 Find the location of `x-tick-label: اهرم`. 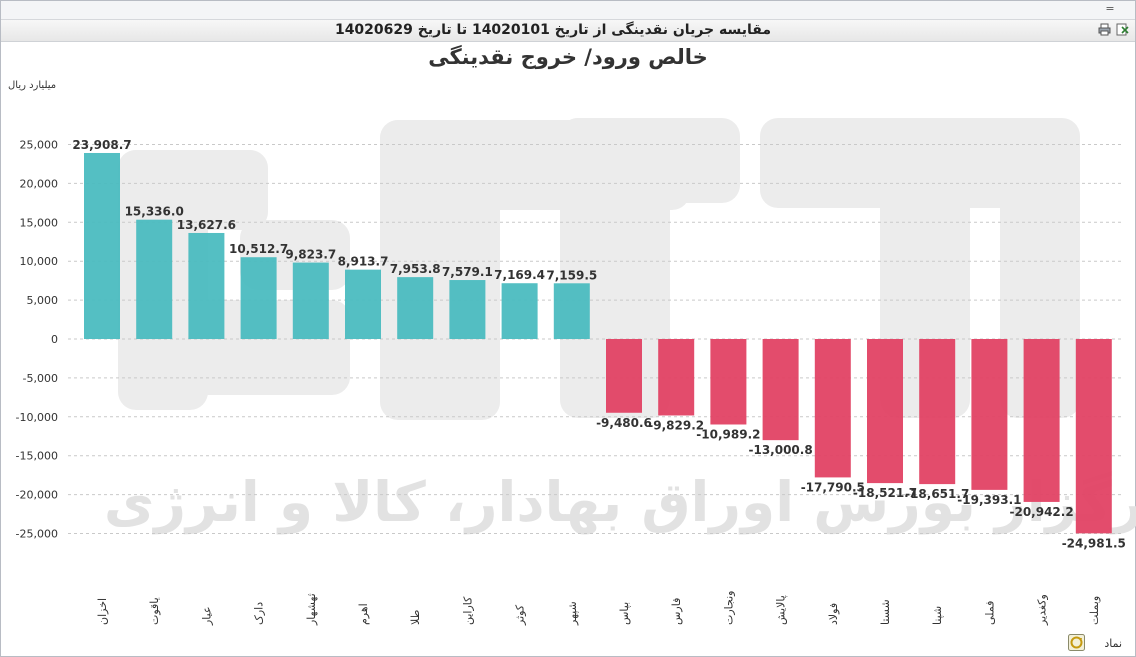

x-tick-label: اهرم is located at coordinates (363, 614).